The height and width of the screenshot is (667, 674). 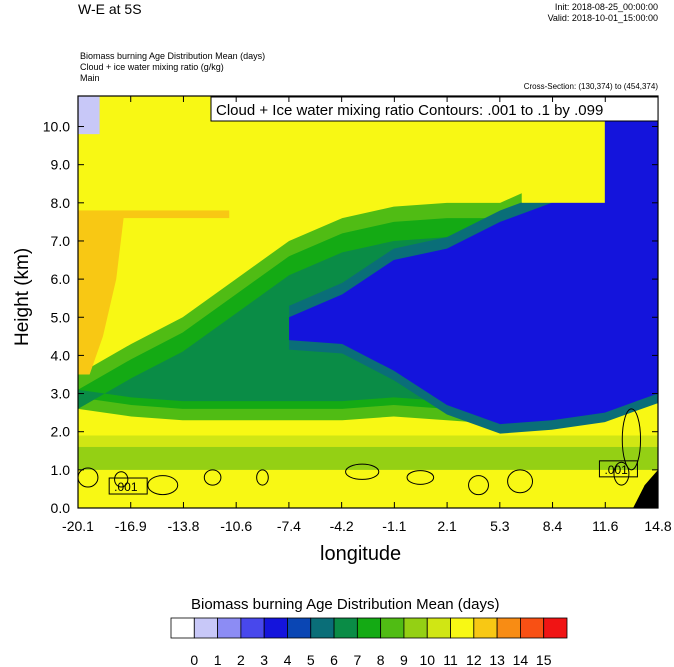 I want to click on y-axis-label: Height (km), so click(x=22, y=296).